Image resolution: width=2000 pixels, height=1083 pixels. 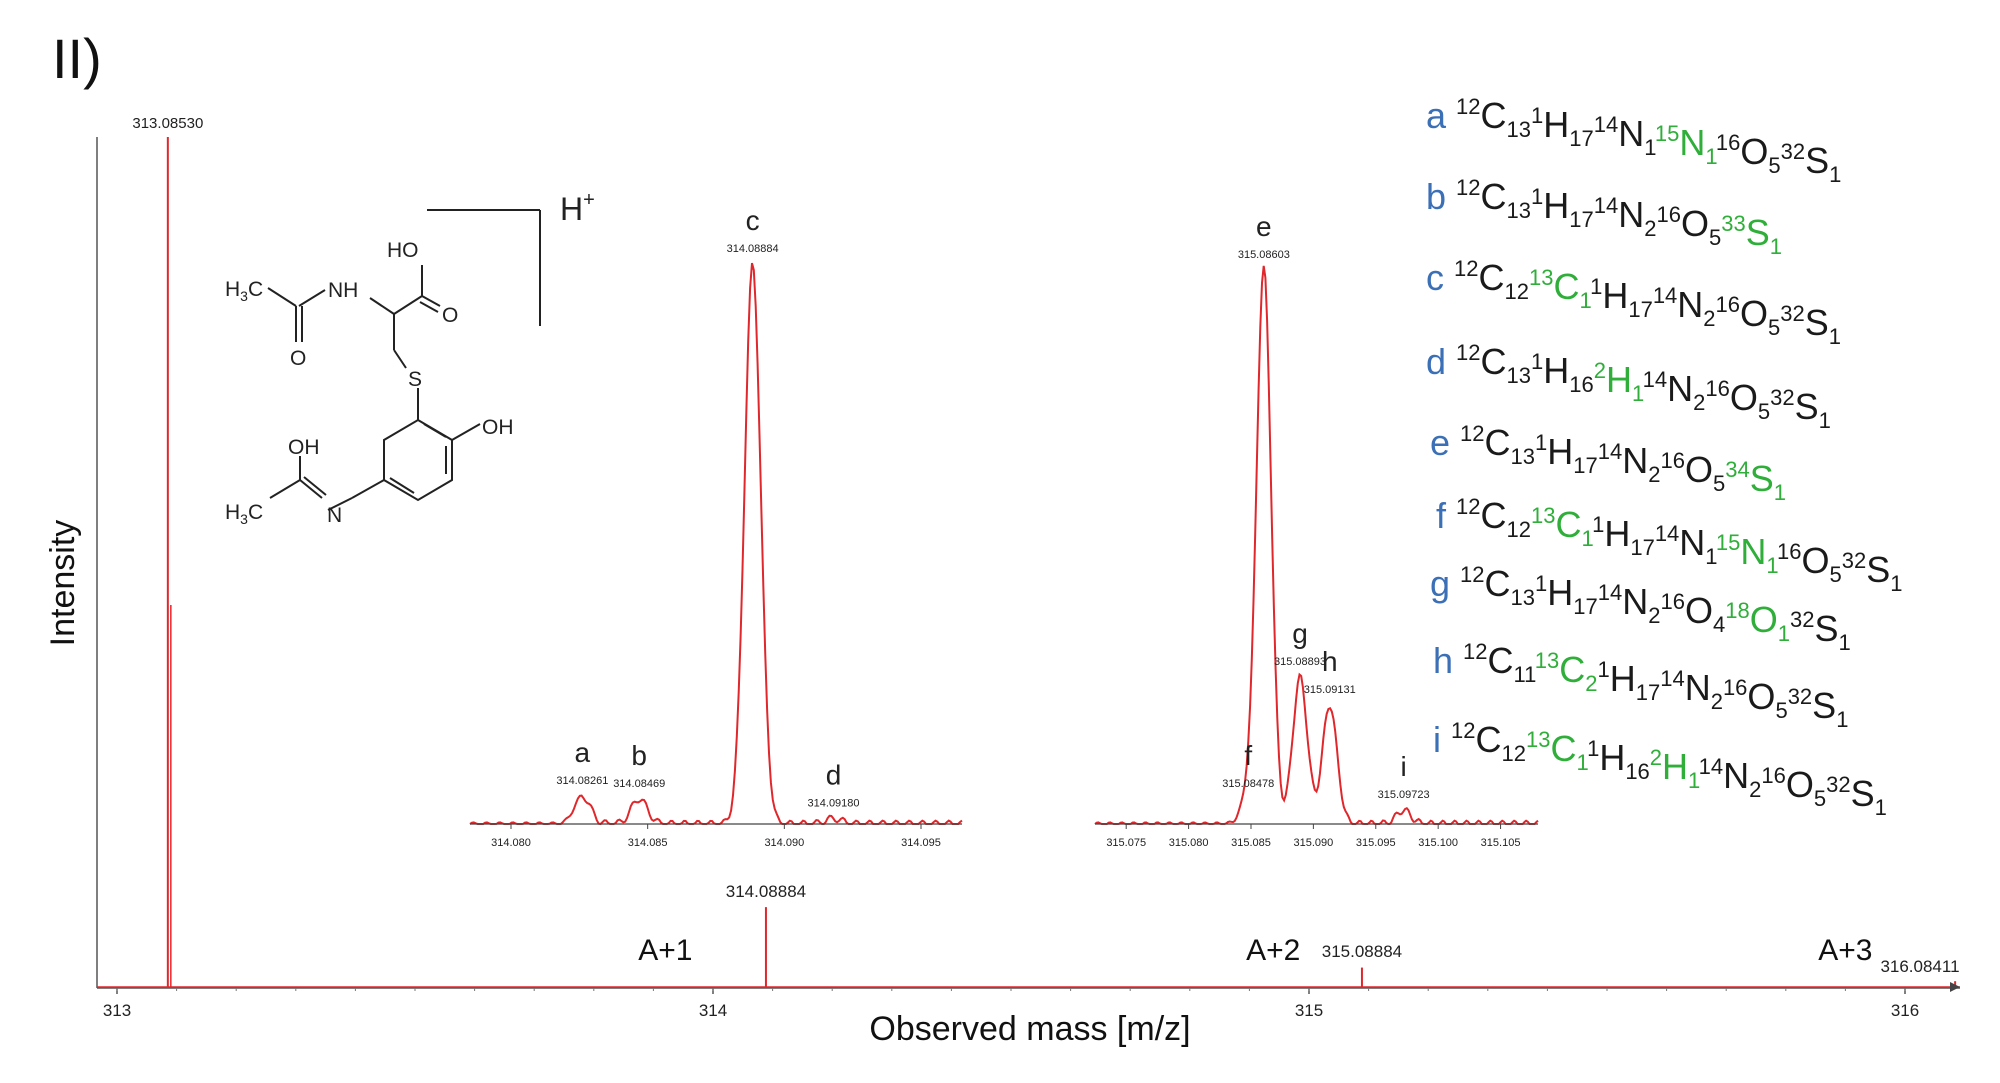 I want to click on isotope-formula: c 12C1213C11H1714N216O532S1, so click(x=1633, y=302).